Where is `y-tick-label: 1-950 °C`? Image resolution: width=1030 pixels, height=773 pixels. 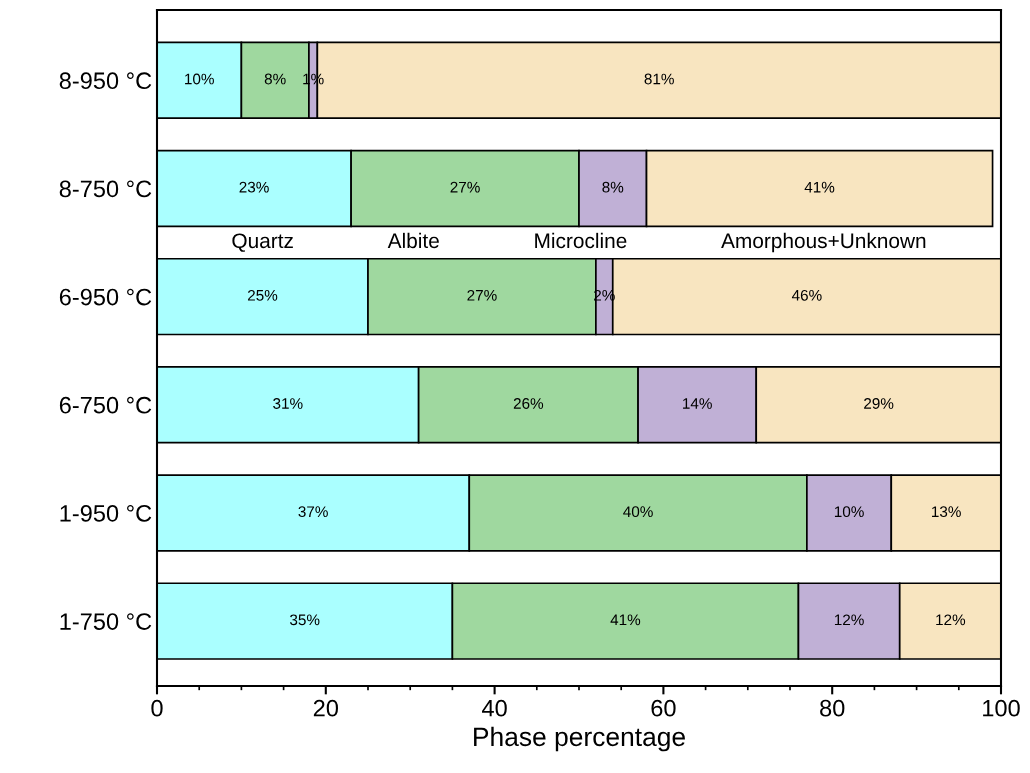
y-tick-label: 1-950 °C is located at coordinates (106, 513).